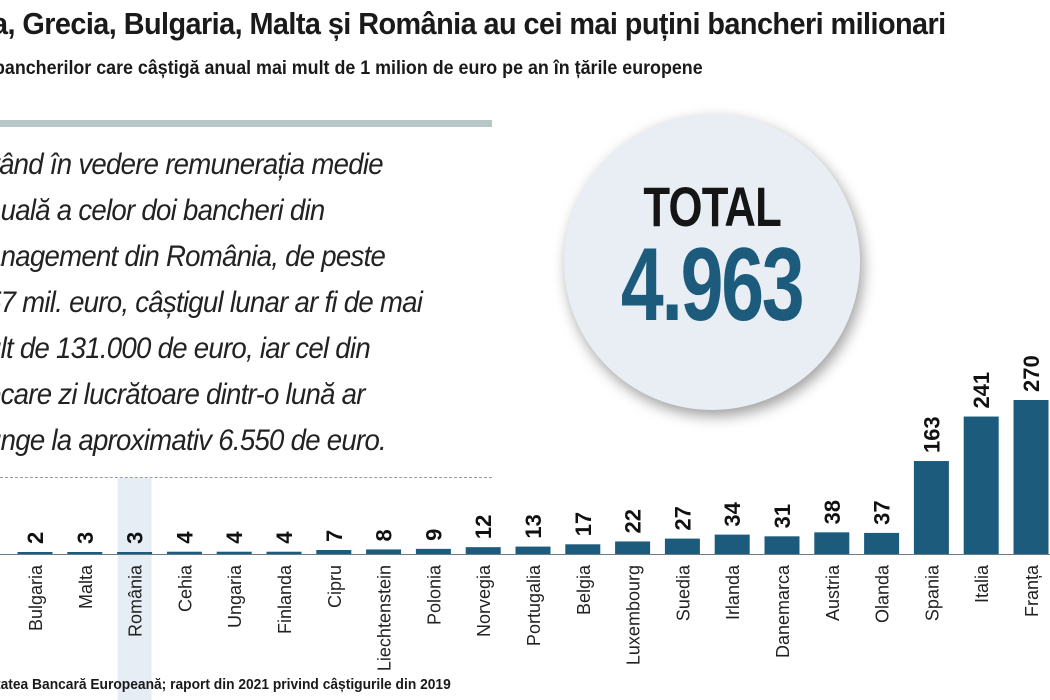 The height and width of the screenshot is (700, 1050). Describe the element at coordinates (136, 600) in the screenshot. I see `tick-label: România` at that location.